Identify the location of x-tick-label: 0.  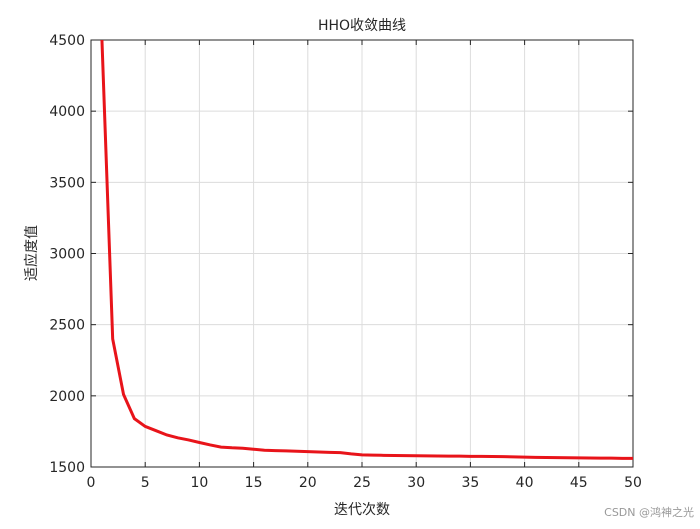
(91, 483).